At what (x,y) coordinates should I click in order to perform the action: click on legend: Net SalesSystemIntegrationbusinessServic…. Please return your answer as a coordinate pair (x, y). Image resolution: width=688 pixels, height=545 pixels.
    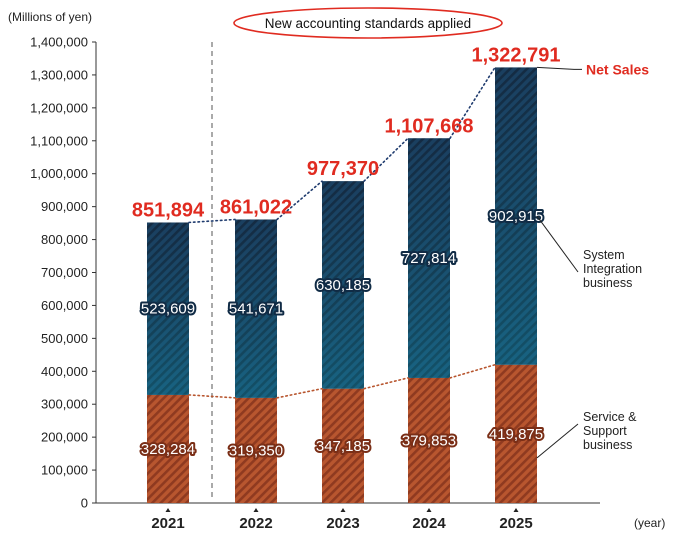
    Looking at the image, I should click on (592, 260).